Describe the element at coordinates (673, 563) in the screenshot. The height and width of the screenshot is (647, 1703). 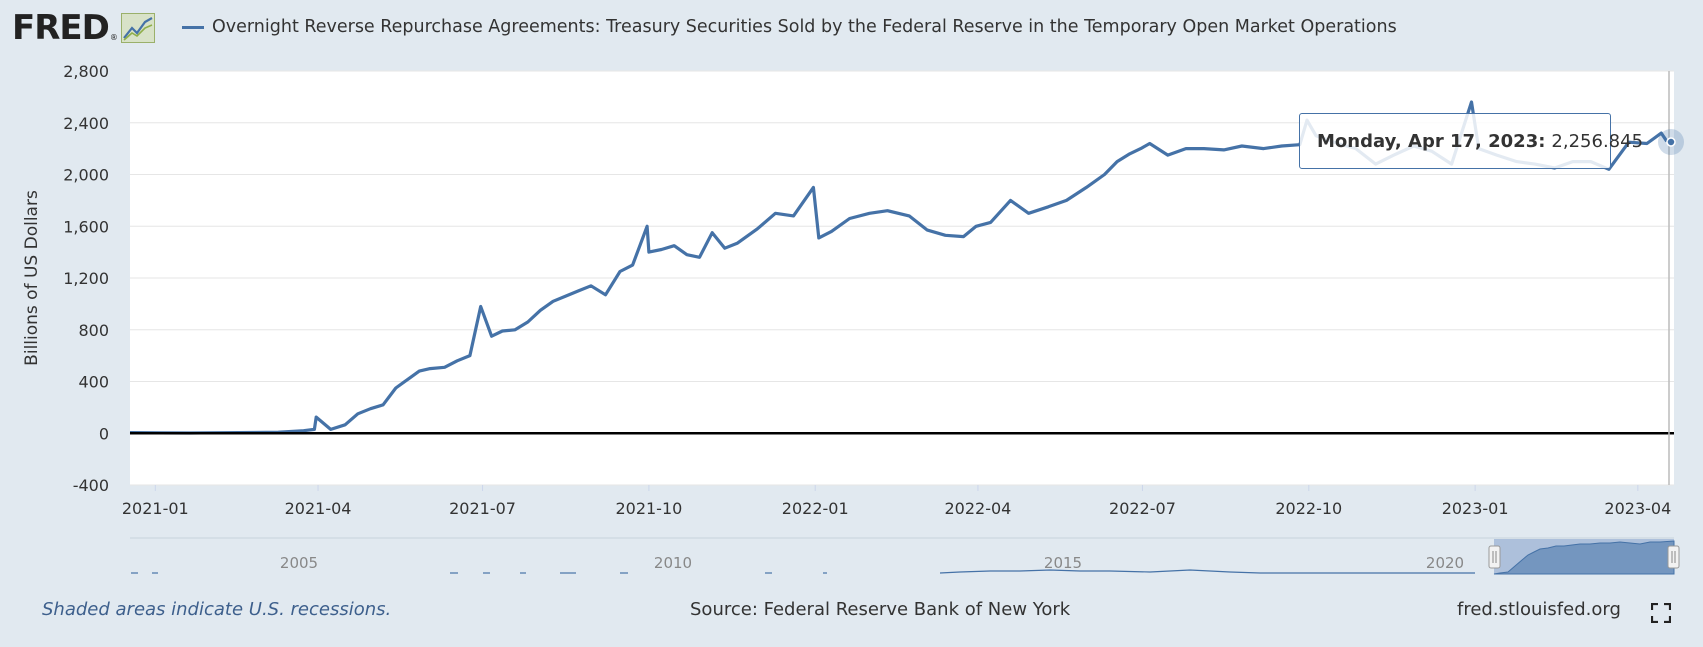
I see `navigator-year-label: 2010` at that location.